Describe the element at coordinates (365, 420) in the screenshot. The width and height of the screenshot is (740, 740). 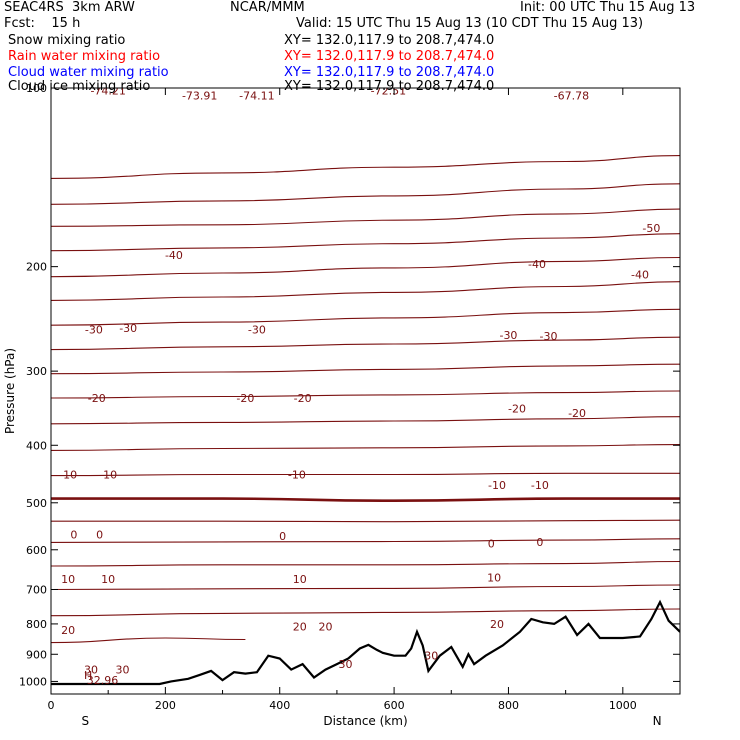
I see `contour-line-m15` at that location.